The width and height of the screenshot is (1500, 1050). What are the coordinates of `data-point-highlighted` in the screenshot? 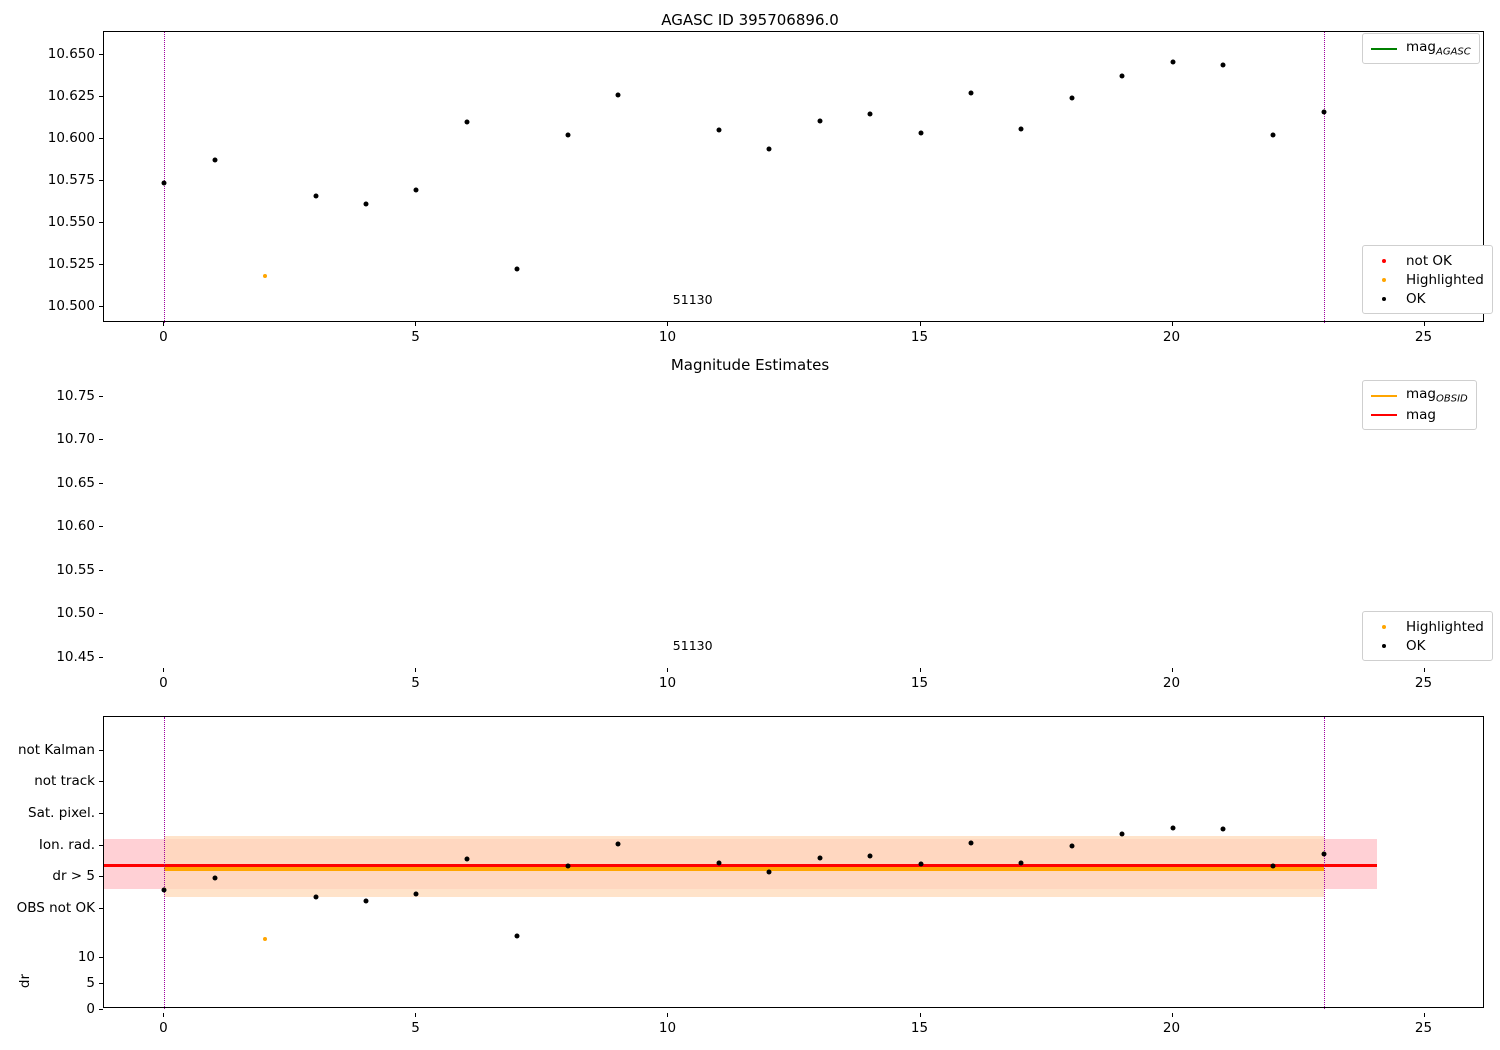 It's located at (265, 275).